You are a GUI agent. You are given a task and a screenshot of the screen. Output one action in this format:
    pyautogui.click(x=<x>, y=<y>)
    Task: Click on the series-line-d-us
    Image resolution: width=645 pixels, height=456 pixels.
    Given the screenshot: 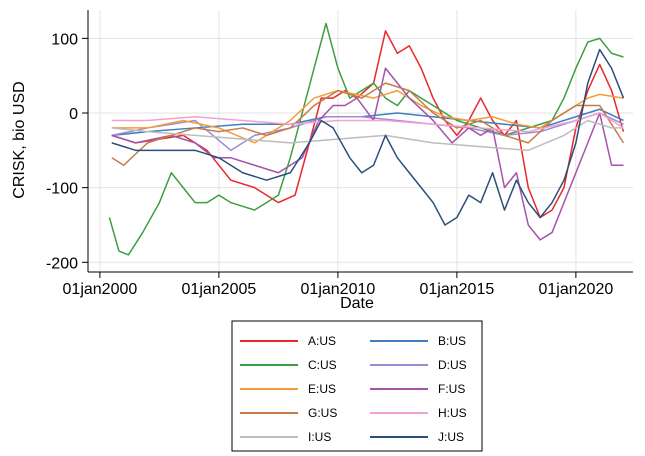 What is the action you would take?
    pyautogui.click(x=367, y=132)
    